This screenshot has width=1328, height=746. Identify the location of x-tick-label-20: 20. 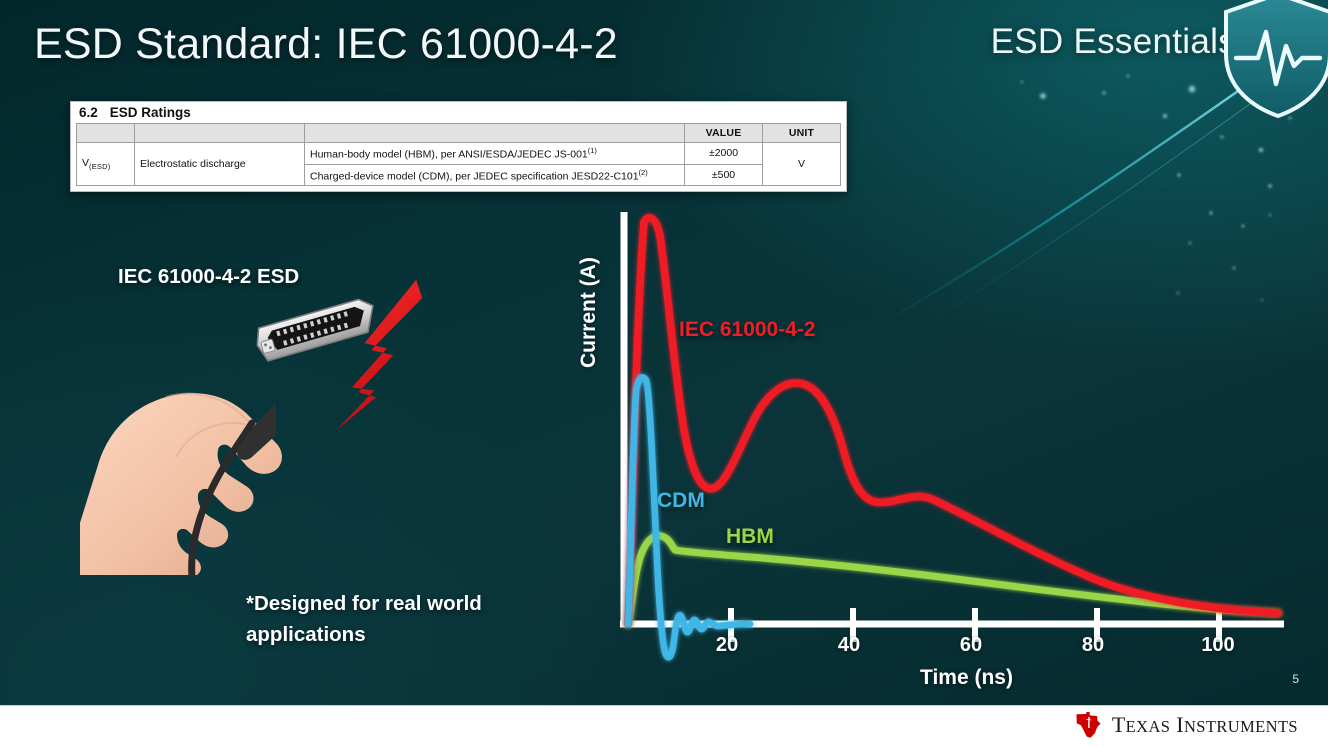
(727, 645).